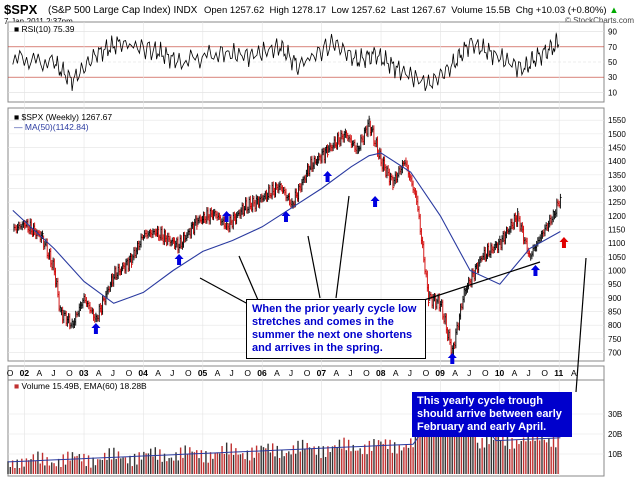 This screenshot has width=640, height=481. Describe the element at coordinates (612, 62) in the screenshot. I see `rsi-tick-label: 50` at that location.